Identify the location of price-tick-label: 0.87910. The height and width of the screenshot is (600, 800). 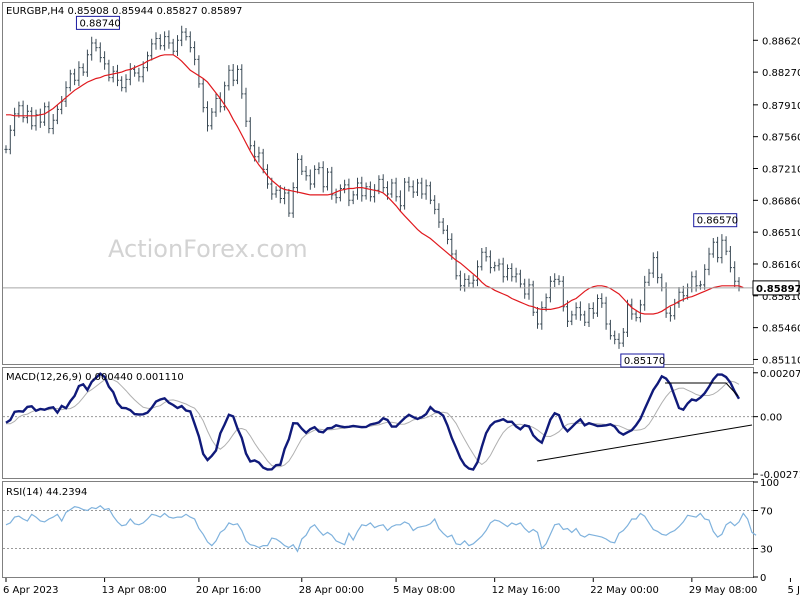
(781, 106).